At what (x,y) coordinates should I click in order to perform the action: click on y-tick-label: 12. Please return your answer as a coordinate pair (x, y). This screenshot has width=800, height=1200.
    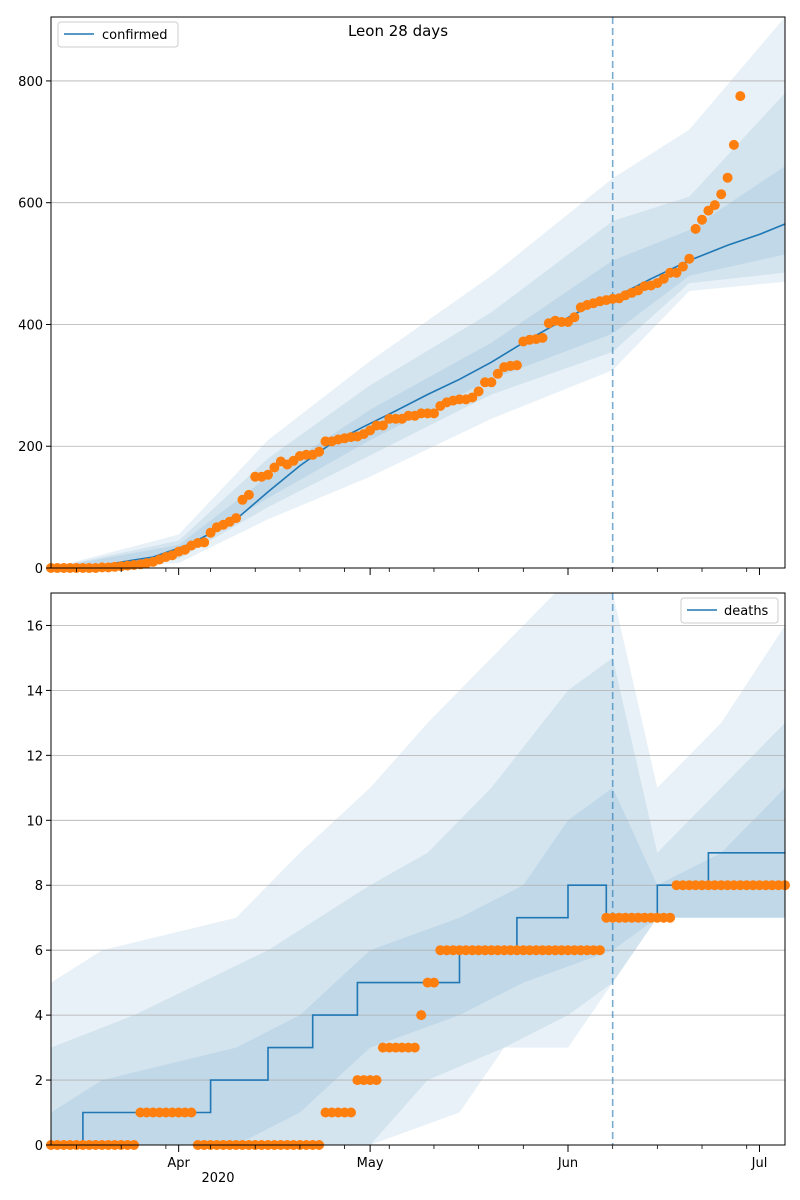
    Looking at the image, I should click on (34, 756).